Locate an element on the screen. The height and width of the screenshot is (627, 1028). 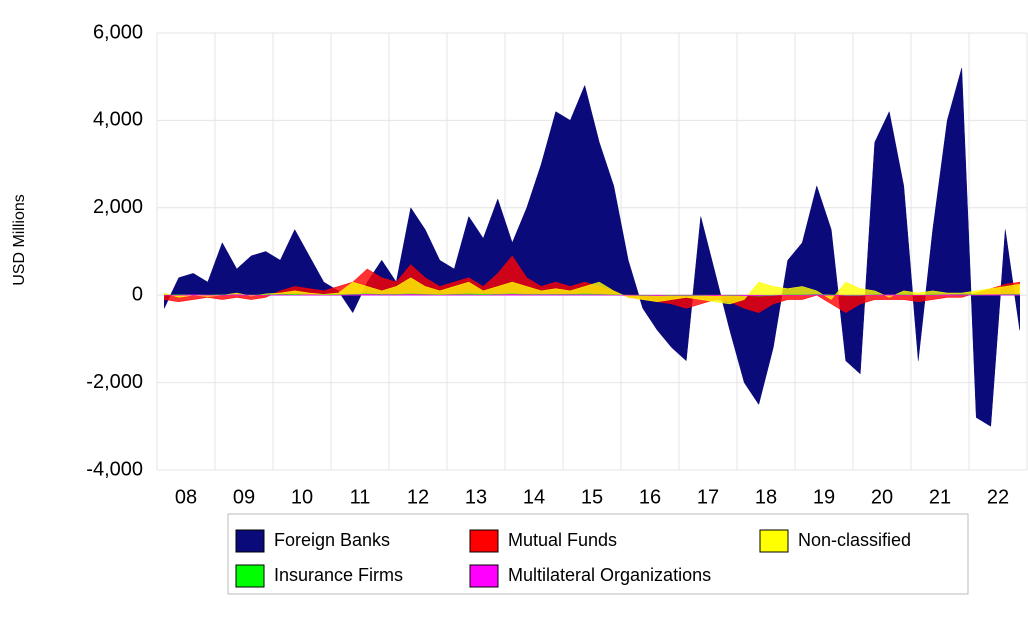
y-tick-label: -2,000 is located at coordinates (114, 382).